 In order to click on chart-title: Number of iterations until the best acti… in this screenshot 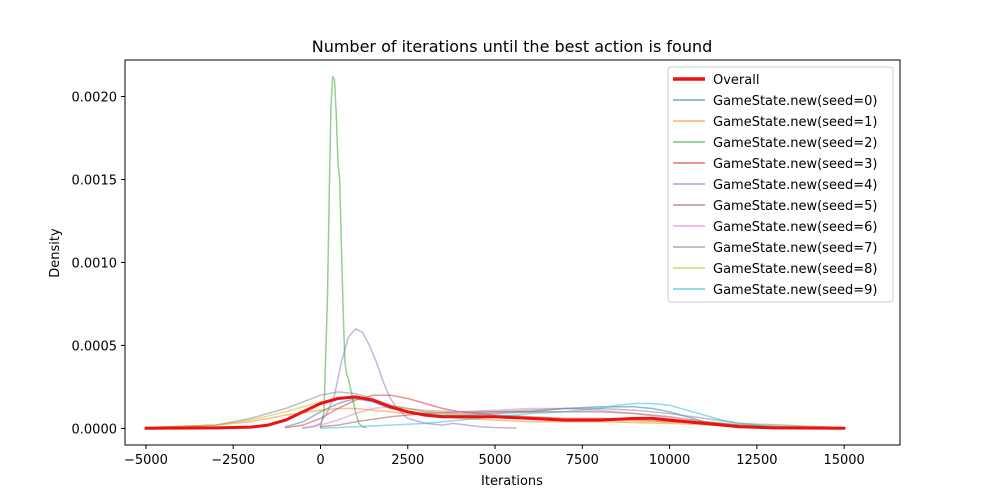, I will do `click(512, 46)`.